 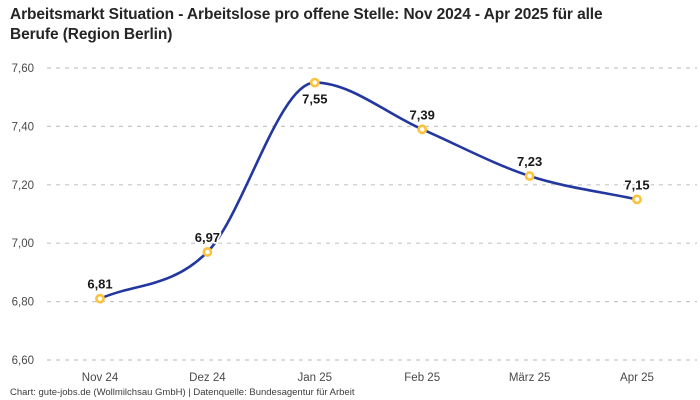 What do you see at coordinates (422, 114) in the screenshot?
I see `value-label: 7,39` at bounding box center [422, 114].